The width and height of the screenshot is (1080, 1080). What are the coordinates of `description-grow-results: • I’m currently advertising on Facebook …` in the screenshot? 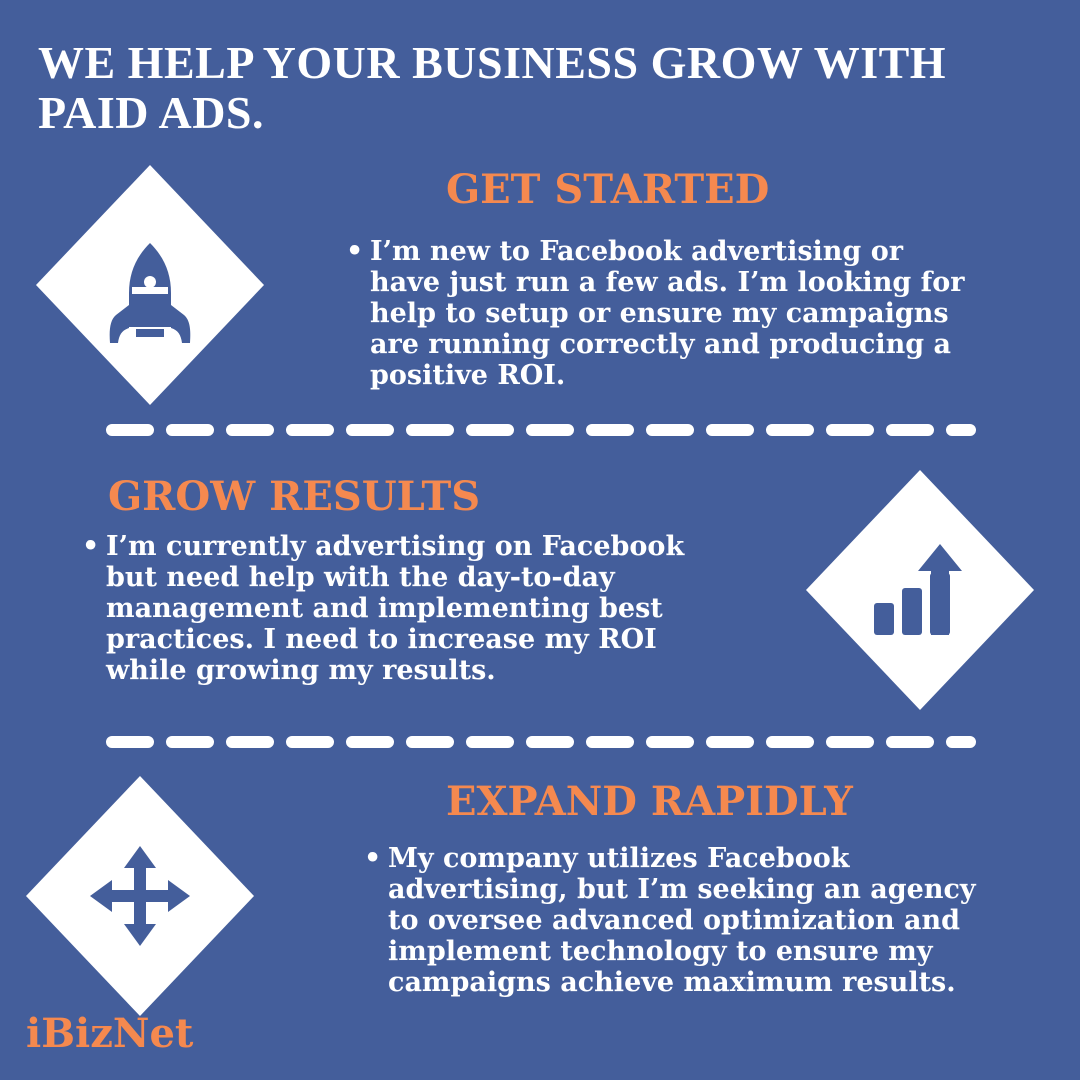 It's located at (394, 608).